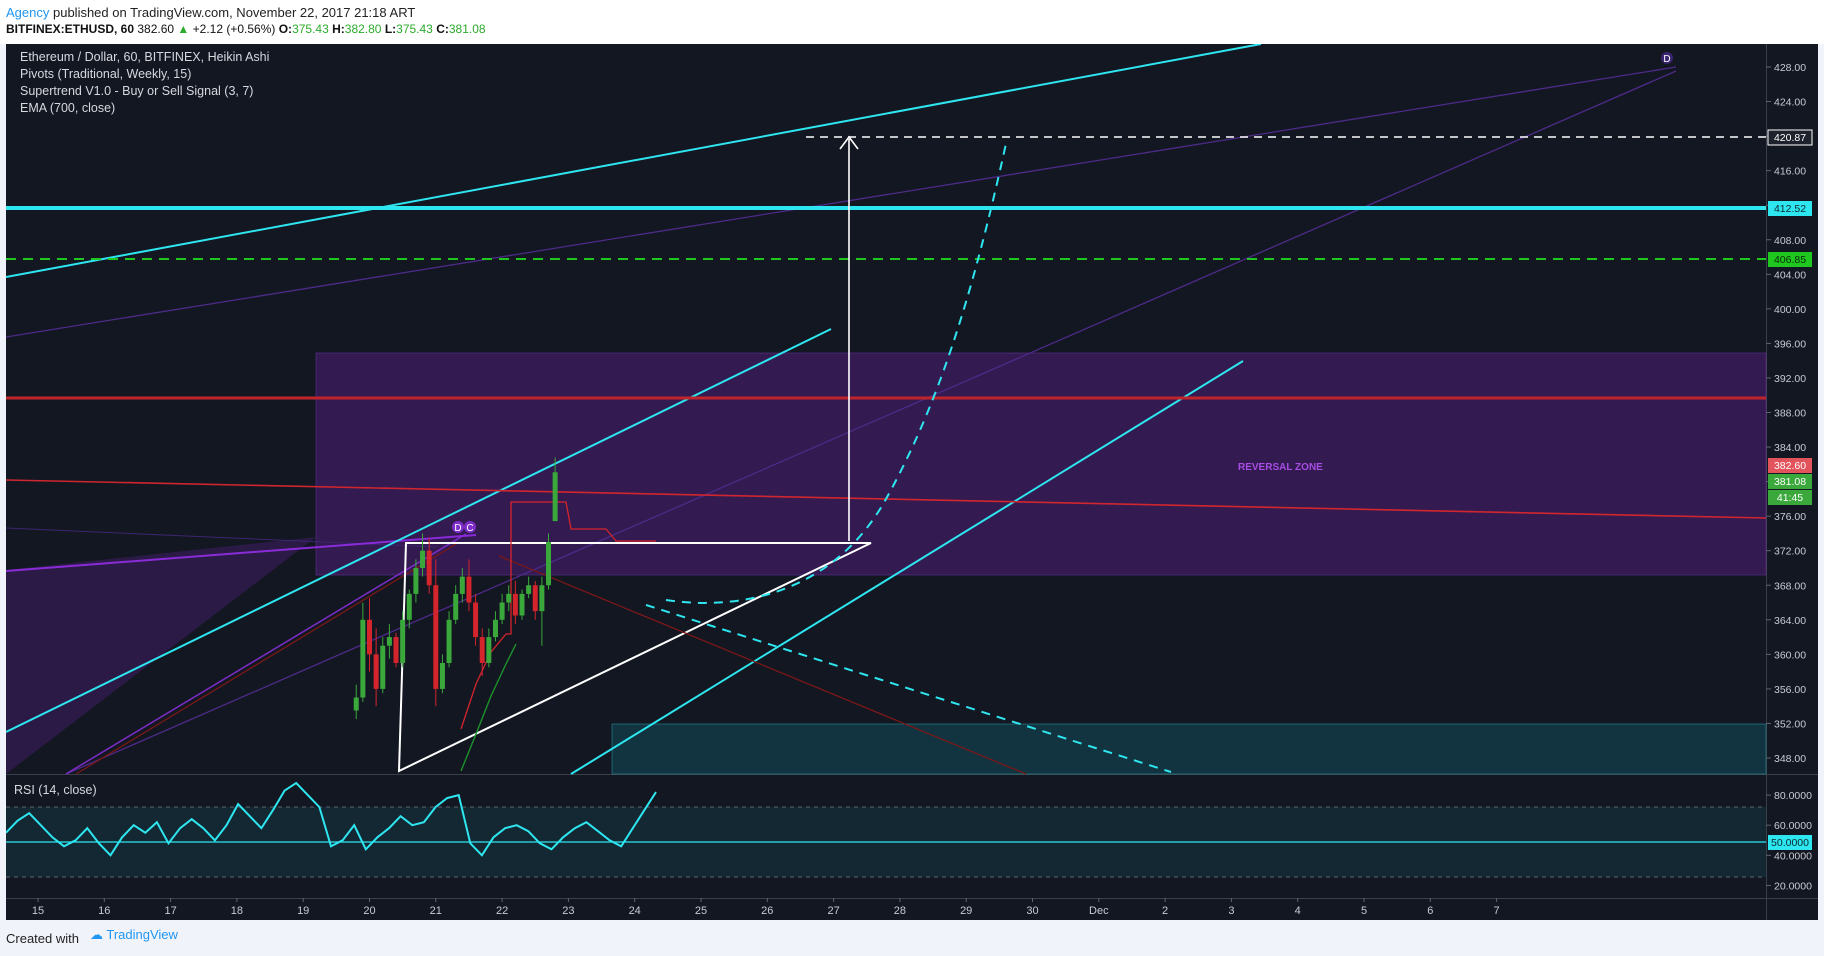  Describe the element at coordinates (1790, 241) in the screenshot. I see `price-tick-label: 408.00` at that location.